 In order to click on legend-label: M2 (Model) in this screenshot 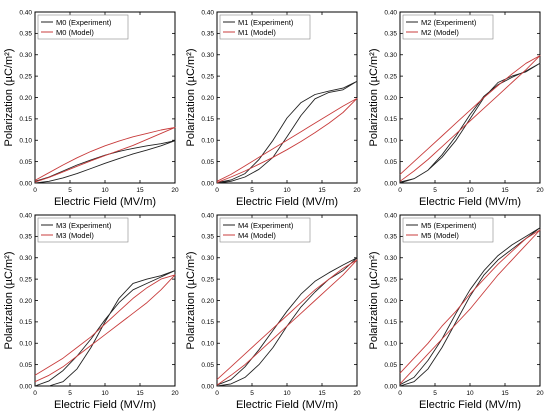, I will do `click(440, 32)`.